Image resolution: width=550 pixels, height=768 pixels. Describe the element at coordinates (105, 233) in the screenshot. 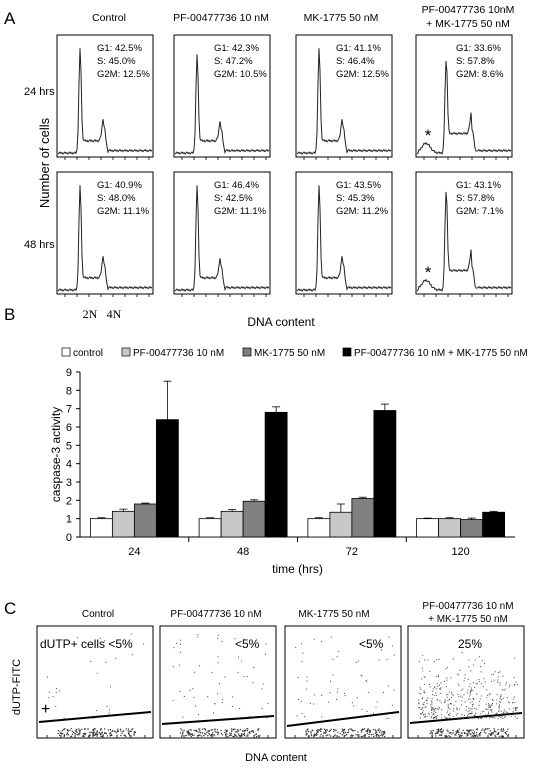

I see `histogram-frame` at that location.